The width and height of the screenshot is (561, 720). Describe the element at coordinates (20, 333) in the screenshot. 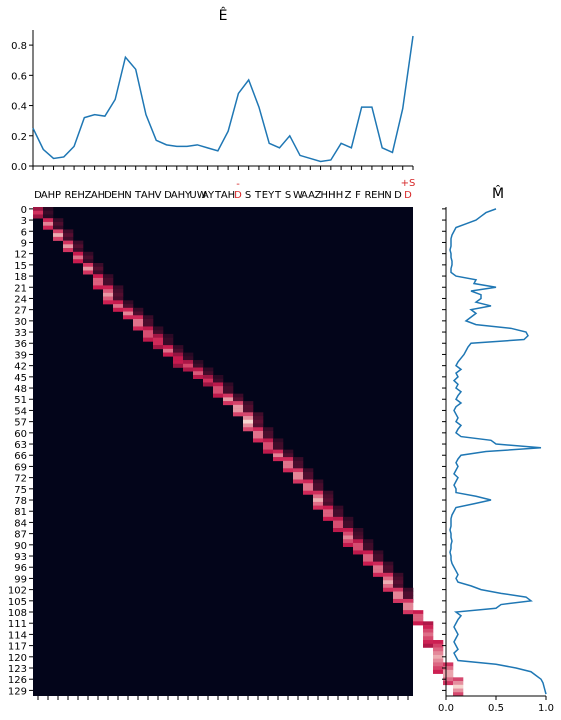

I see `y-tick-label: 33` at that location.